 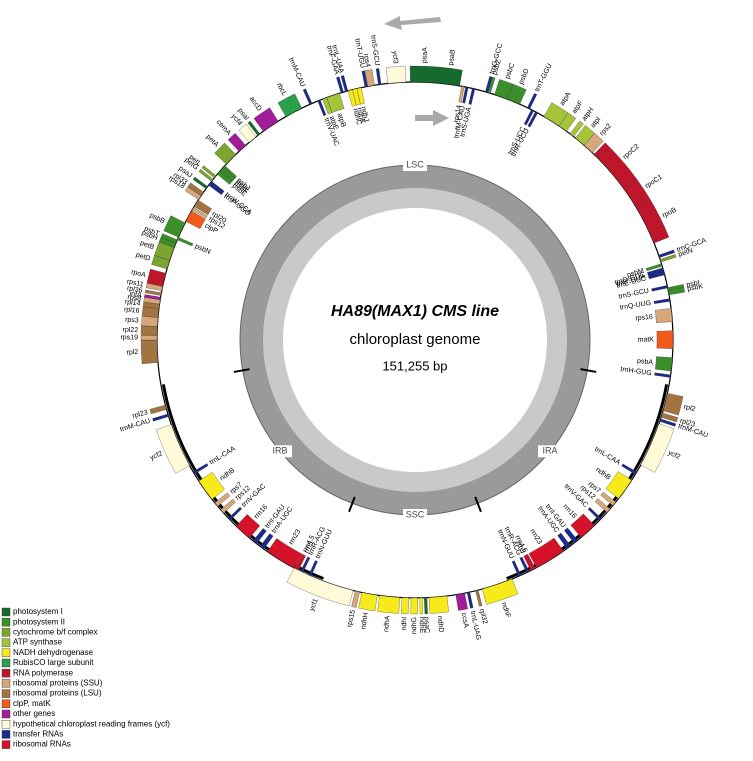 What do you see at coordinates (374, 50) in the screenshot?
I see `gene-label: trnS-GCU` at bounding box center [374, 50].